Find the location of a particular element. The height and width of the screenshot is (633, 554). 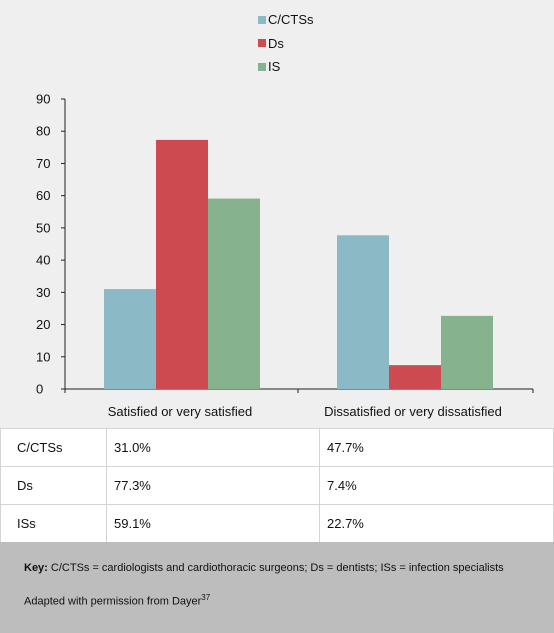

table-cell: 77.3% is located at coordinates (213, 485).